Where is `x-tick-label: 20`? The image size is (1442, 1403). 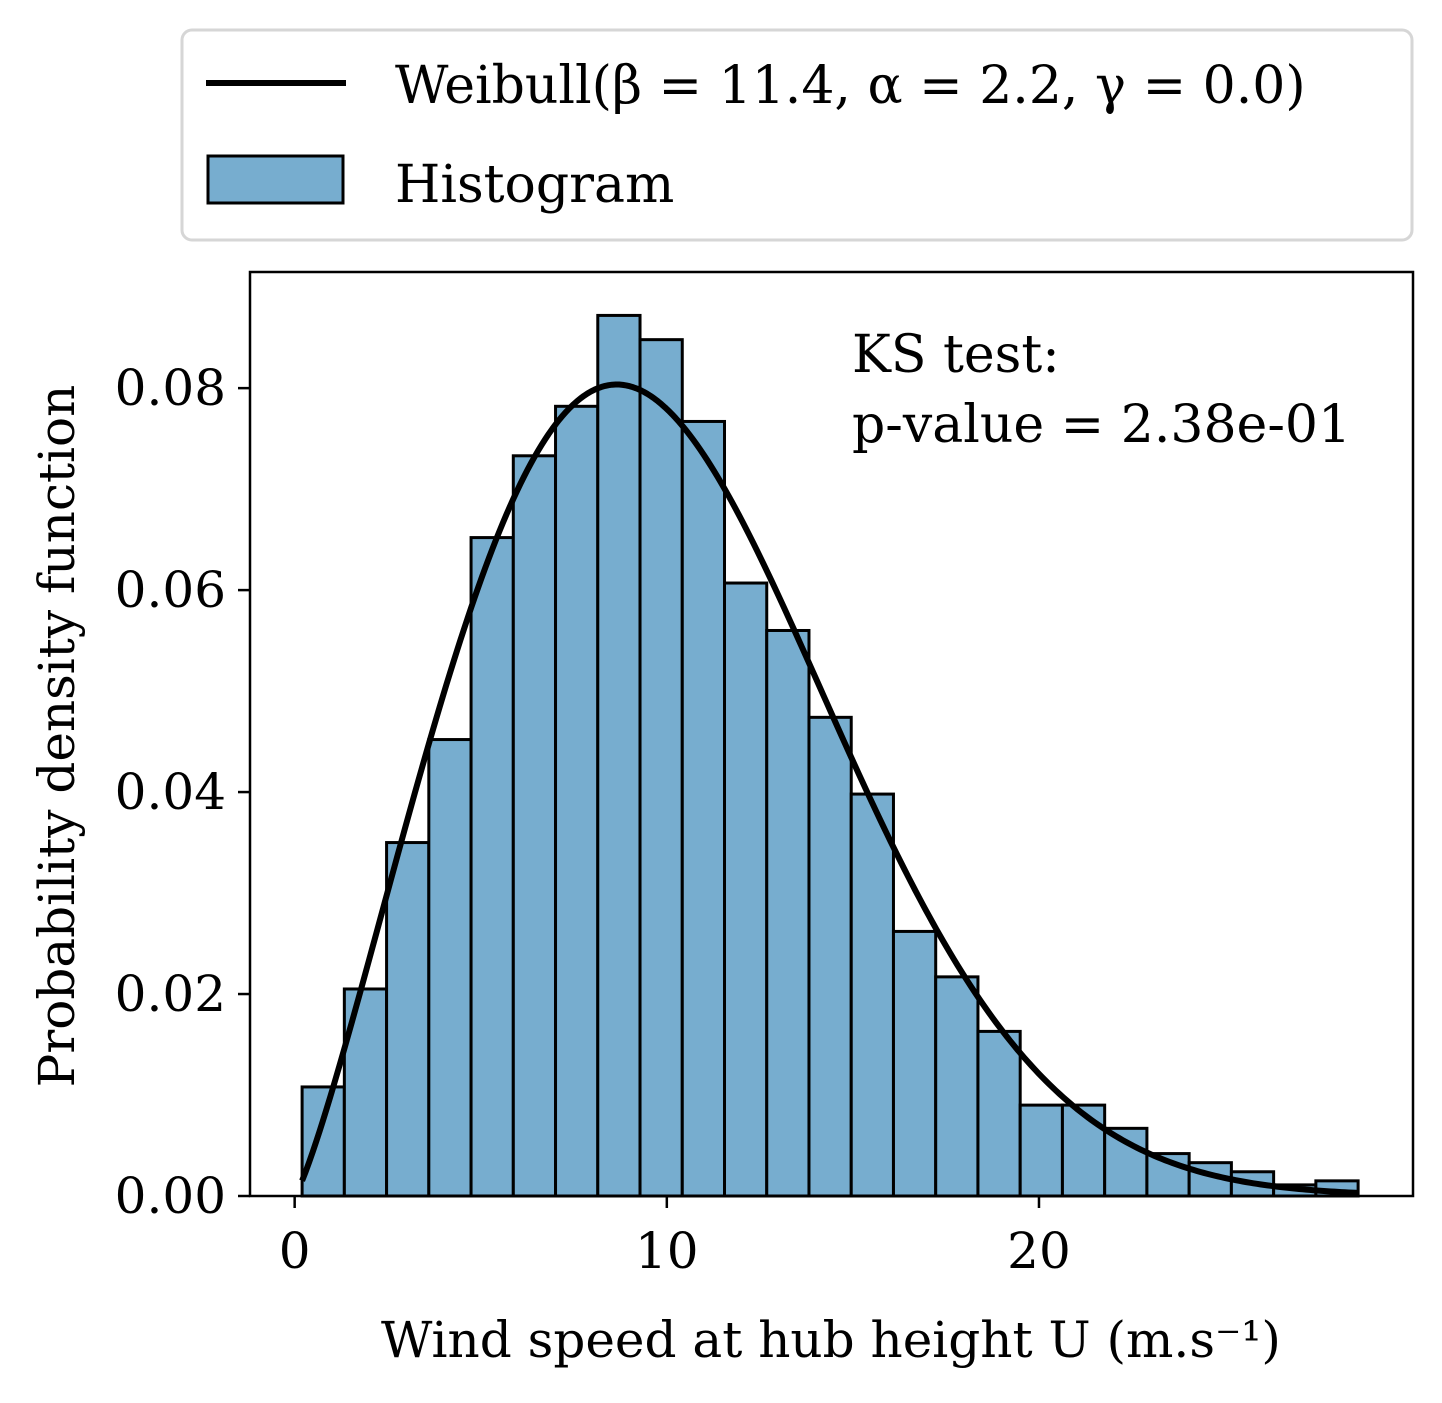 x-tick-label: 20 is located at coordinates (1039, 1251).